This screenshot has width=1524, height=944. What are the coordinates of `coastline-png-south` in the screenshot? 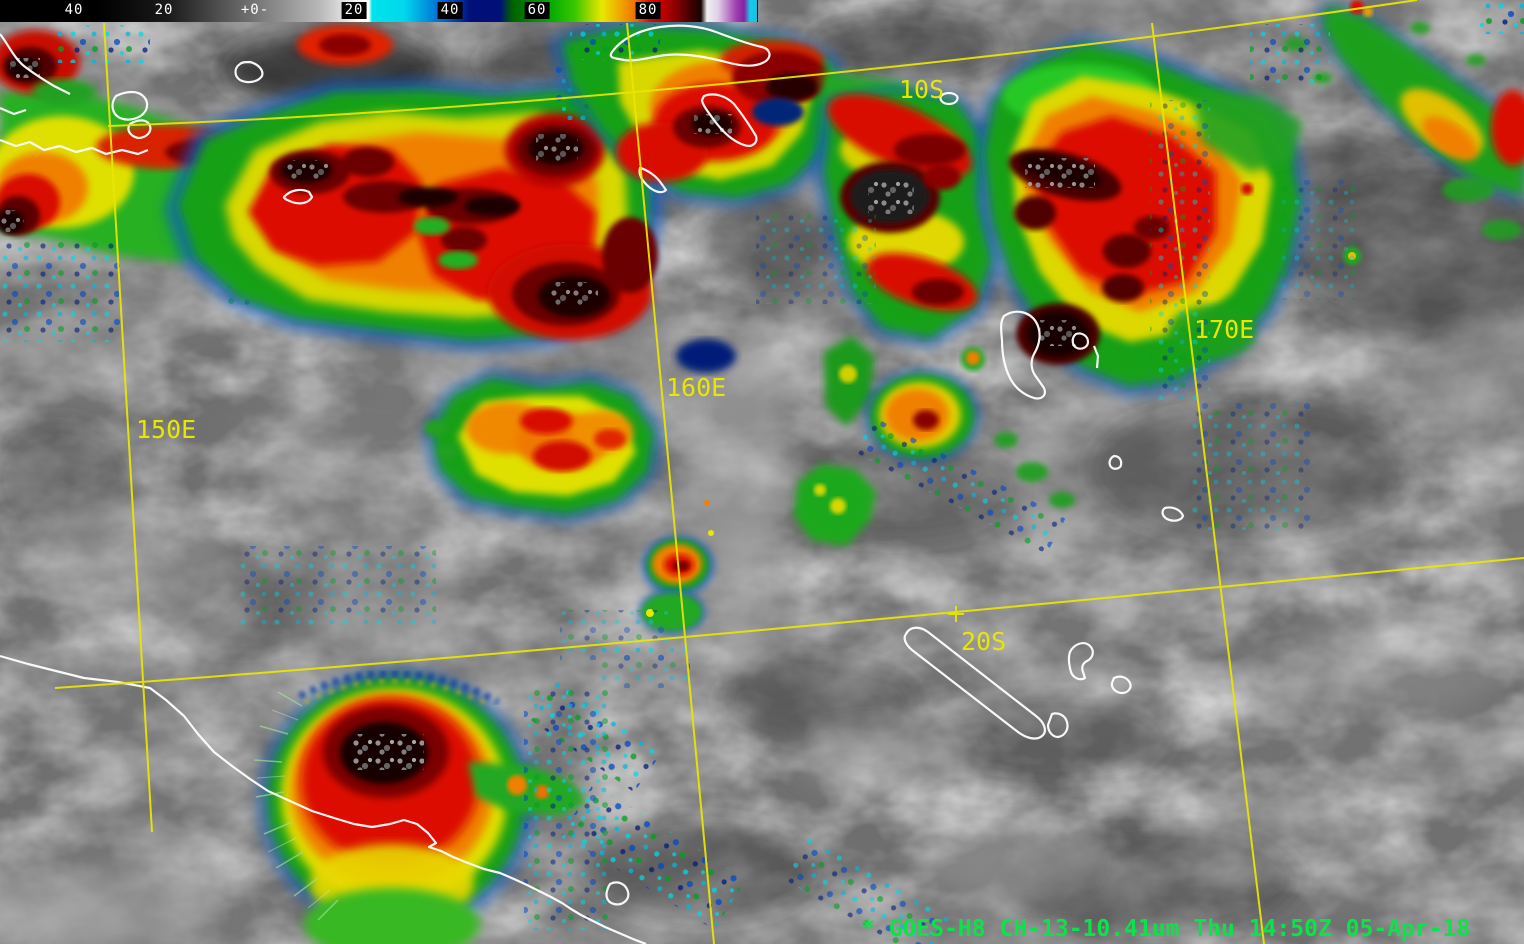 It's located at (74, 147).